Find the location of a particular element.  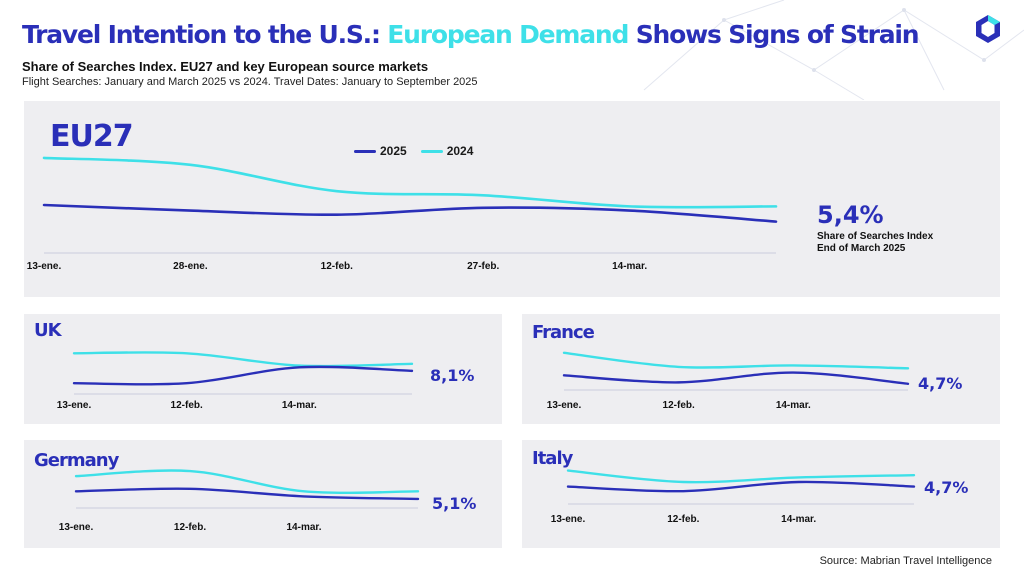

italy-chart-panel: Italy 4,7% 13-ene. 12-feb. 14-mar. is located at coordinates (761, 494).